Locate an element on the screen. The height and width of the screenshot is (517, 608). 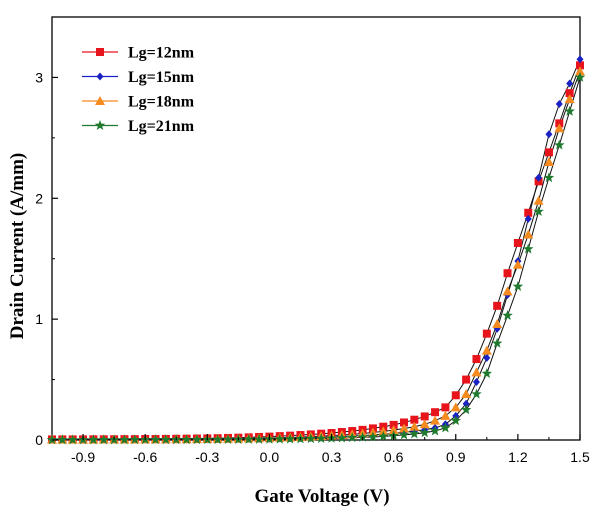
legend-entry-3: Lg=18nm is located at coordinates (138, 102).